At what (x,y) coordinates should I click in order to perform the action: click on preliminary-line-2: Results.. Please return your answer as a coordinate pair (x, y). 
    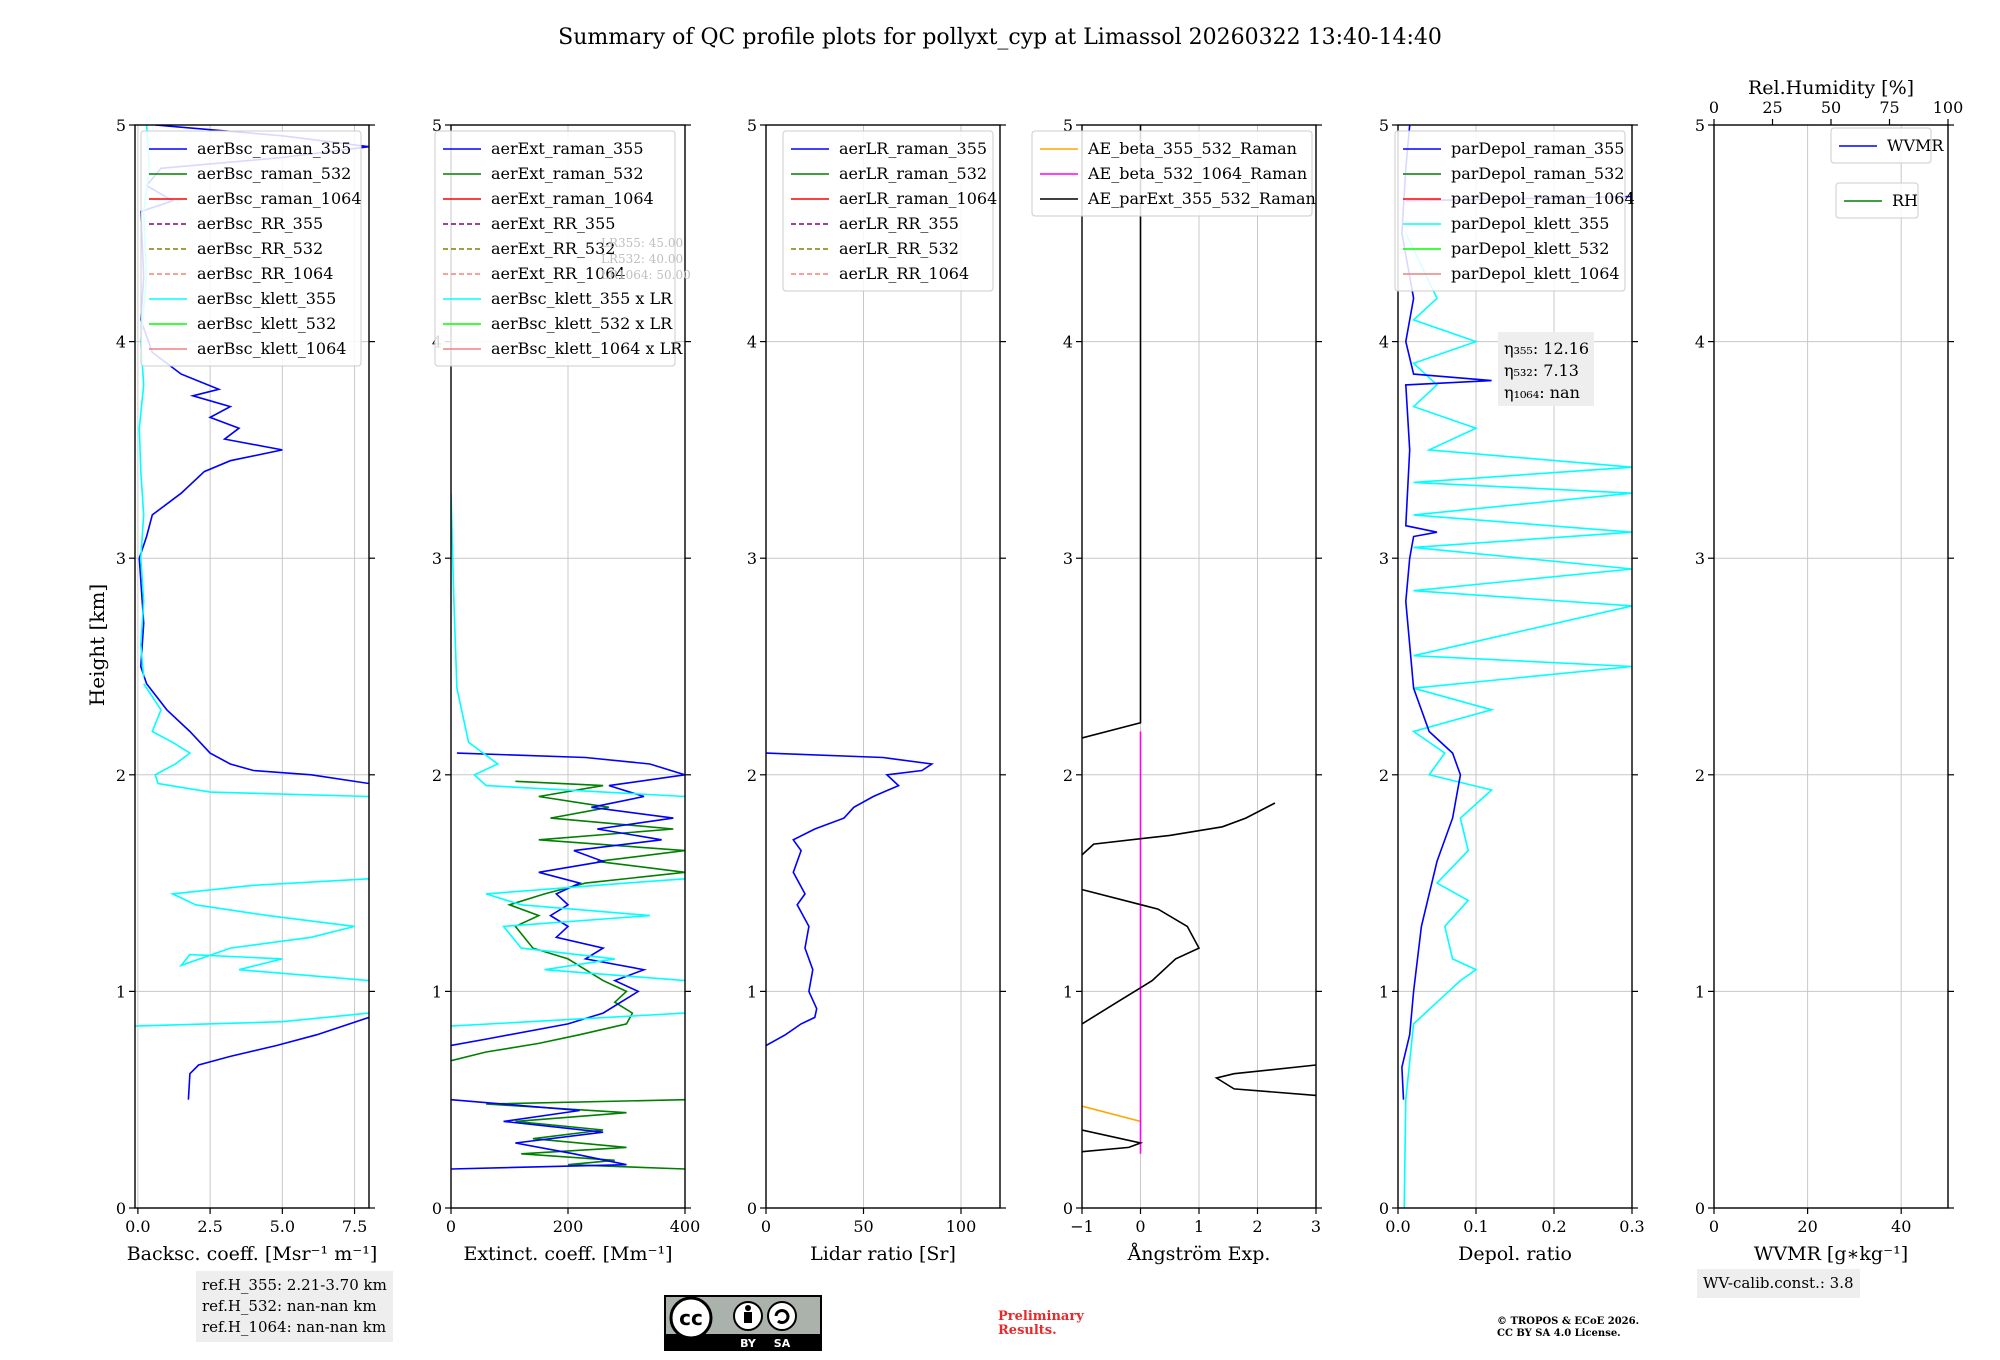
    Looking at the image, I should click on (1027, 1330).